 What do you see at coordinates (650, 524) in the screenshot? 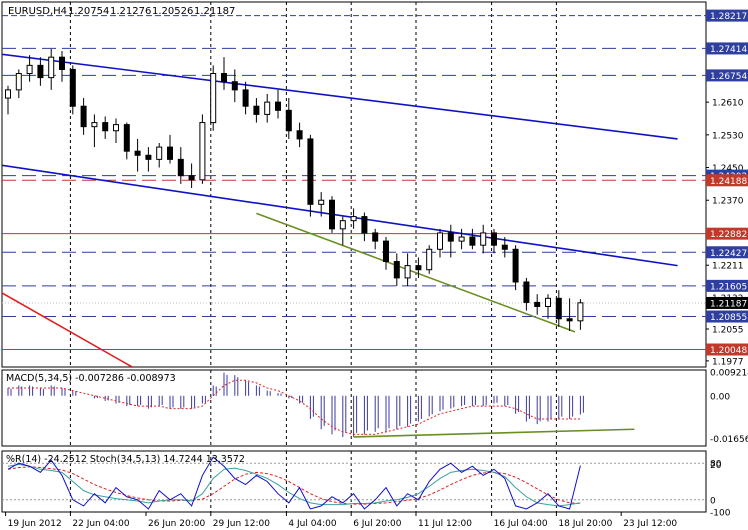
I see `time-tick-label: 23 Jul 12:00` at bounding box center [650, 524].